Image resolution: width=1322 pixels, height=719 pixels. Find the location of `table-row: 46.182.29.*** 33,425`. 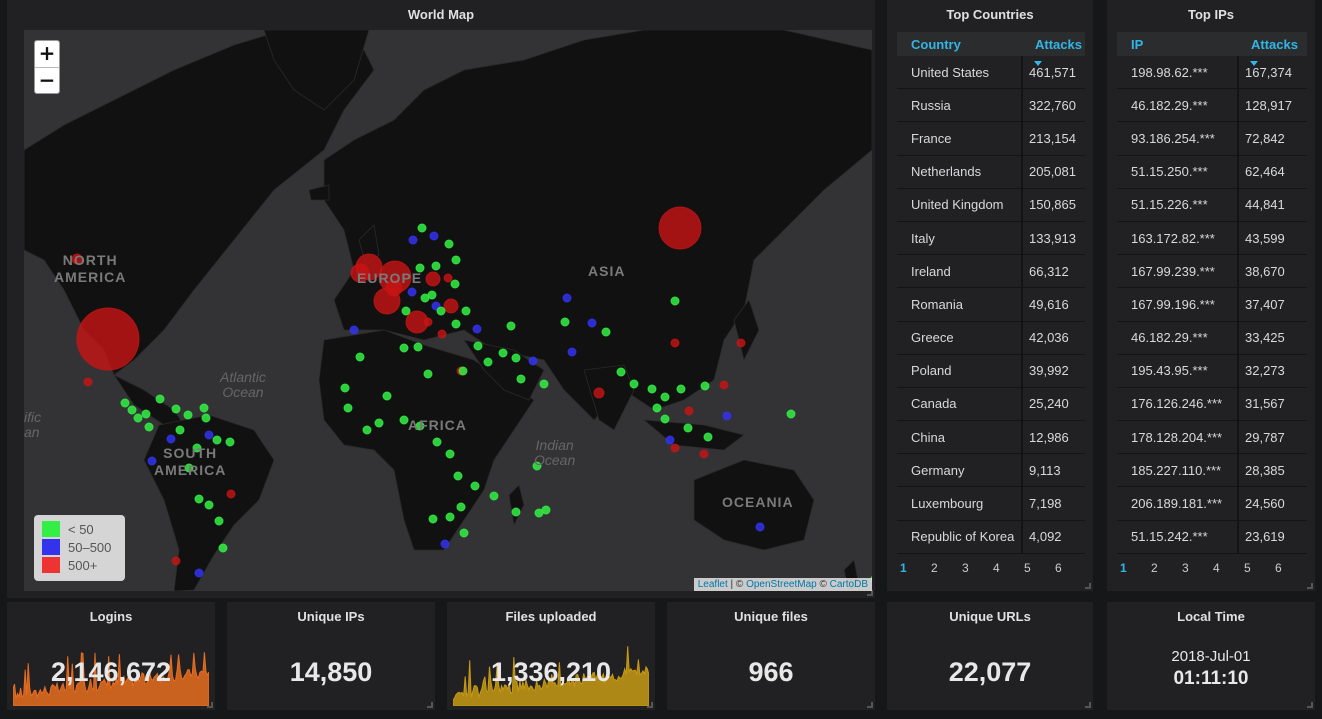

table-row: 46.182.29.*** 33,425 is located at coordinates (1212, 338).